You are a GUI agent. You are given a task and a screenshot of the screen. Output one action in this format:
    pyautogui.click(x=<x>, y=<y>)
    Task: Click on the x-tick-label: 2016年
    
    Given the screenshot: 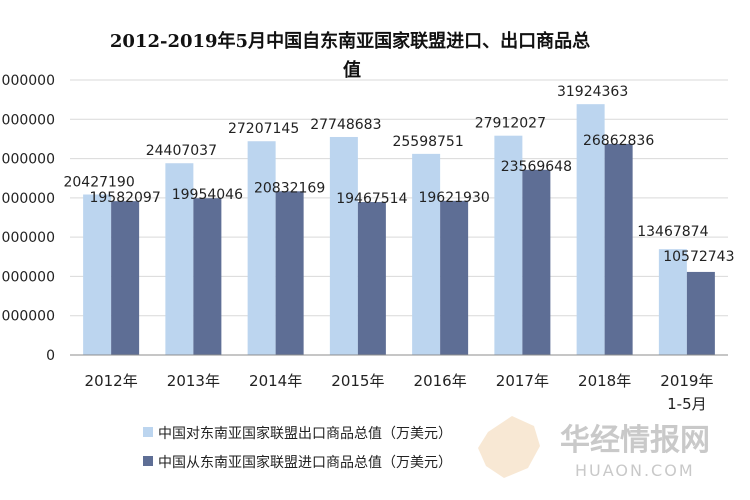 What is the action you would take?
    pyautogui.click(x=440, y=381)
    